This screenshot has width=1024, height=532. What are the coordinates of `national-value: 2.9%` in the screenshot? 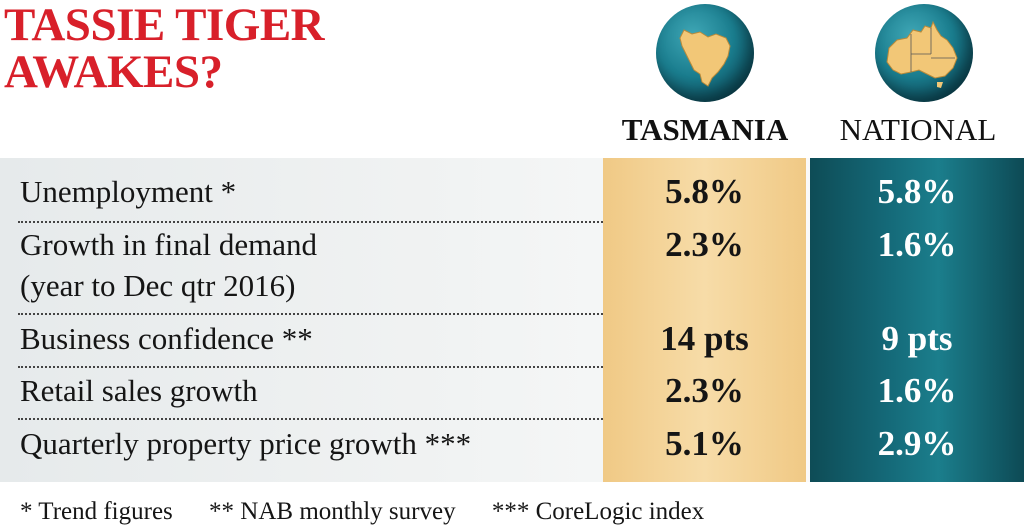 It's located at (917, 443).